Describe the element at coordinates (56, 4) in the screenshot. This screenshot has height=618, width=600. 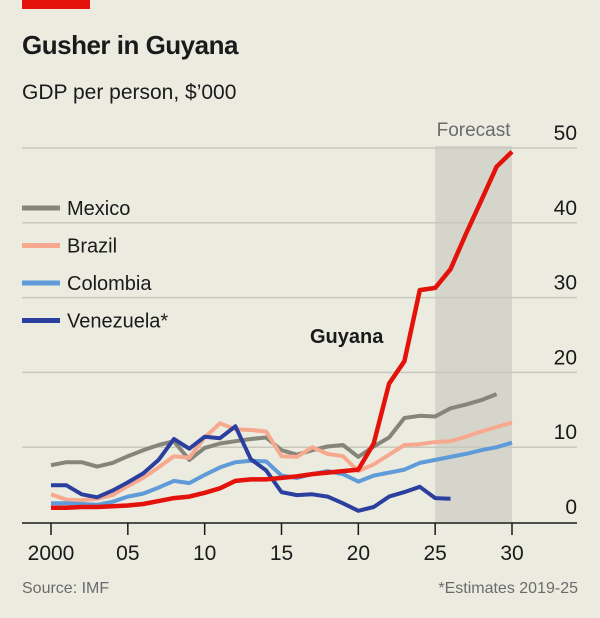
I see `brand-red-bar` at that location.